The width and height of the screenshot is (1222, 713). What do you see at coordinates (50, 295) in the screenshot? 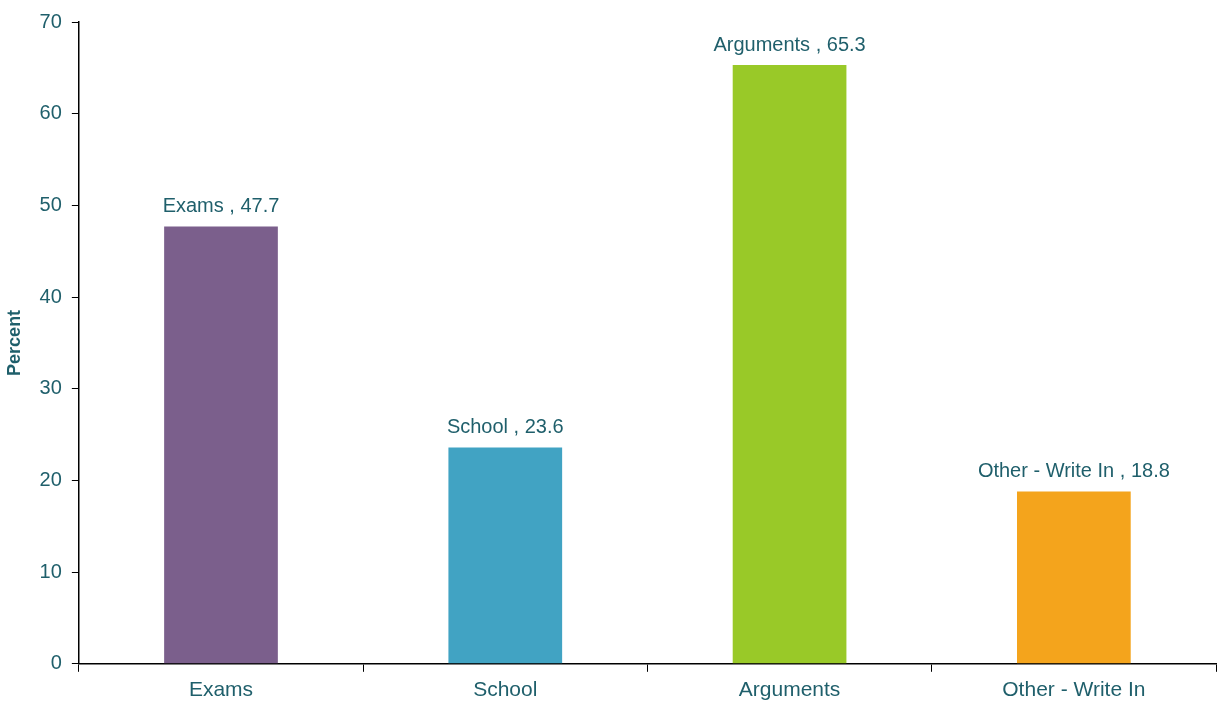
I see `y-tick-label: 40` at bounding box center [50, 295].